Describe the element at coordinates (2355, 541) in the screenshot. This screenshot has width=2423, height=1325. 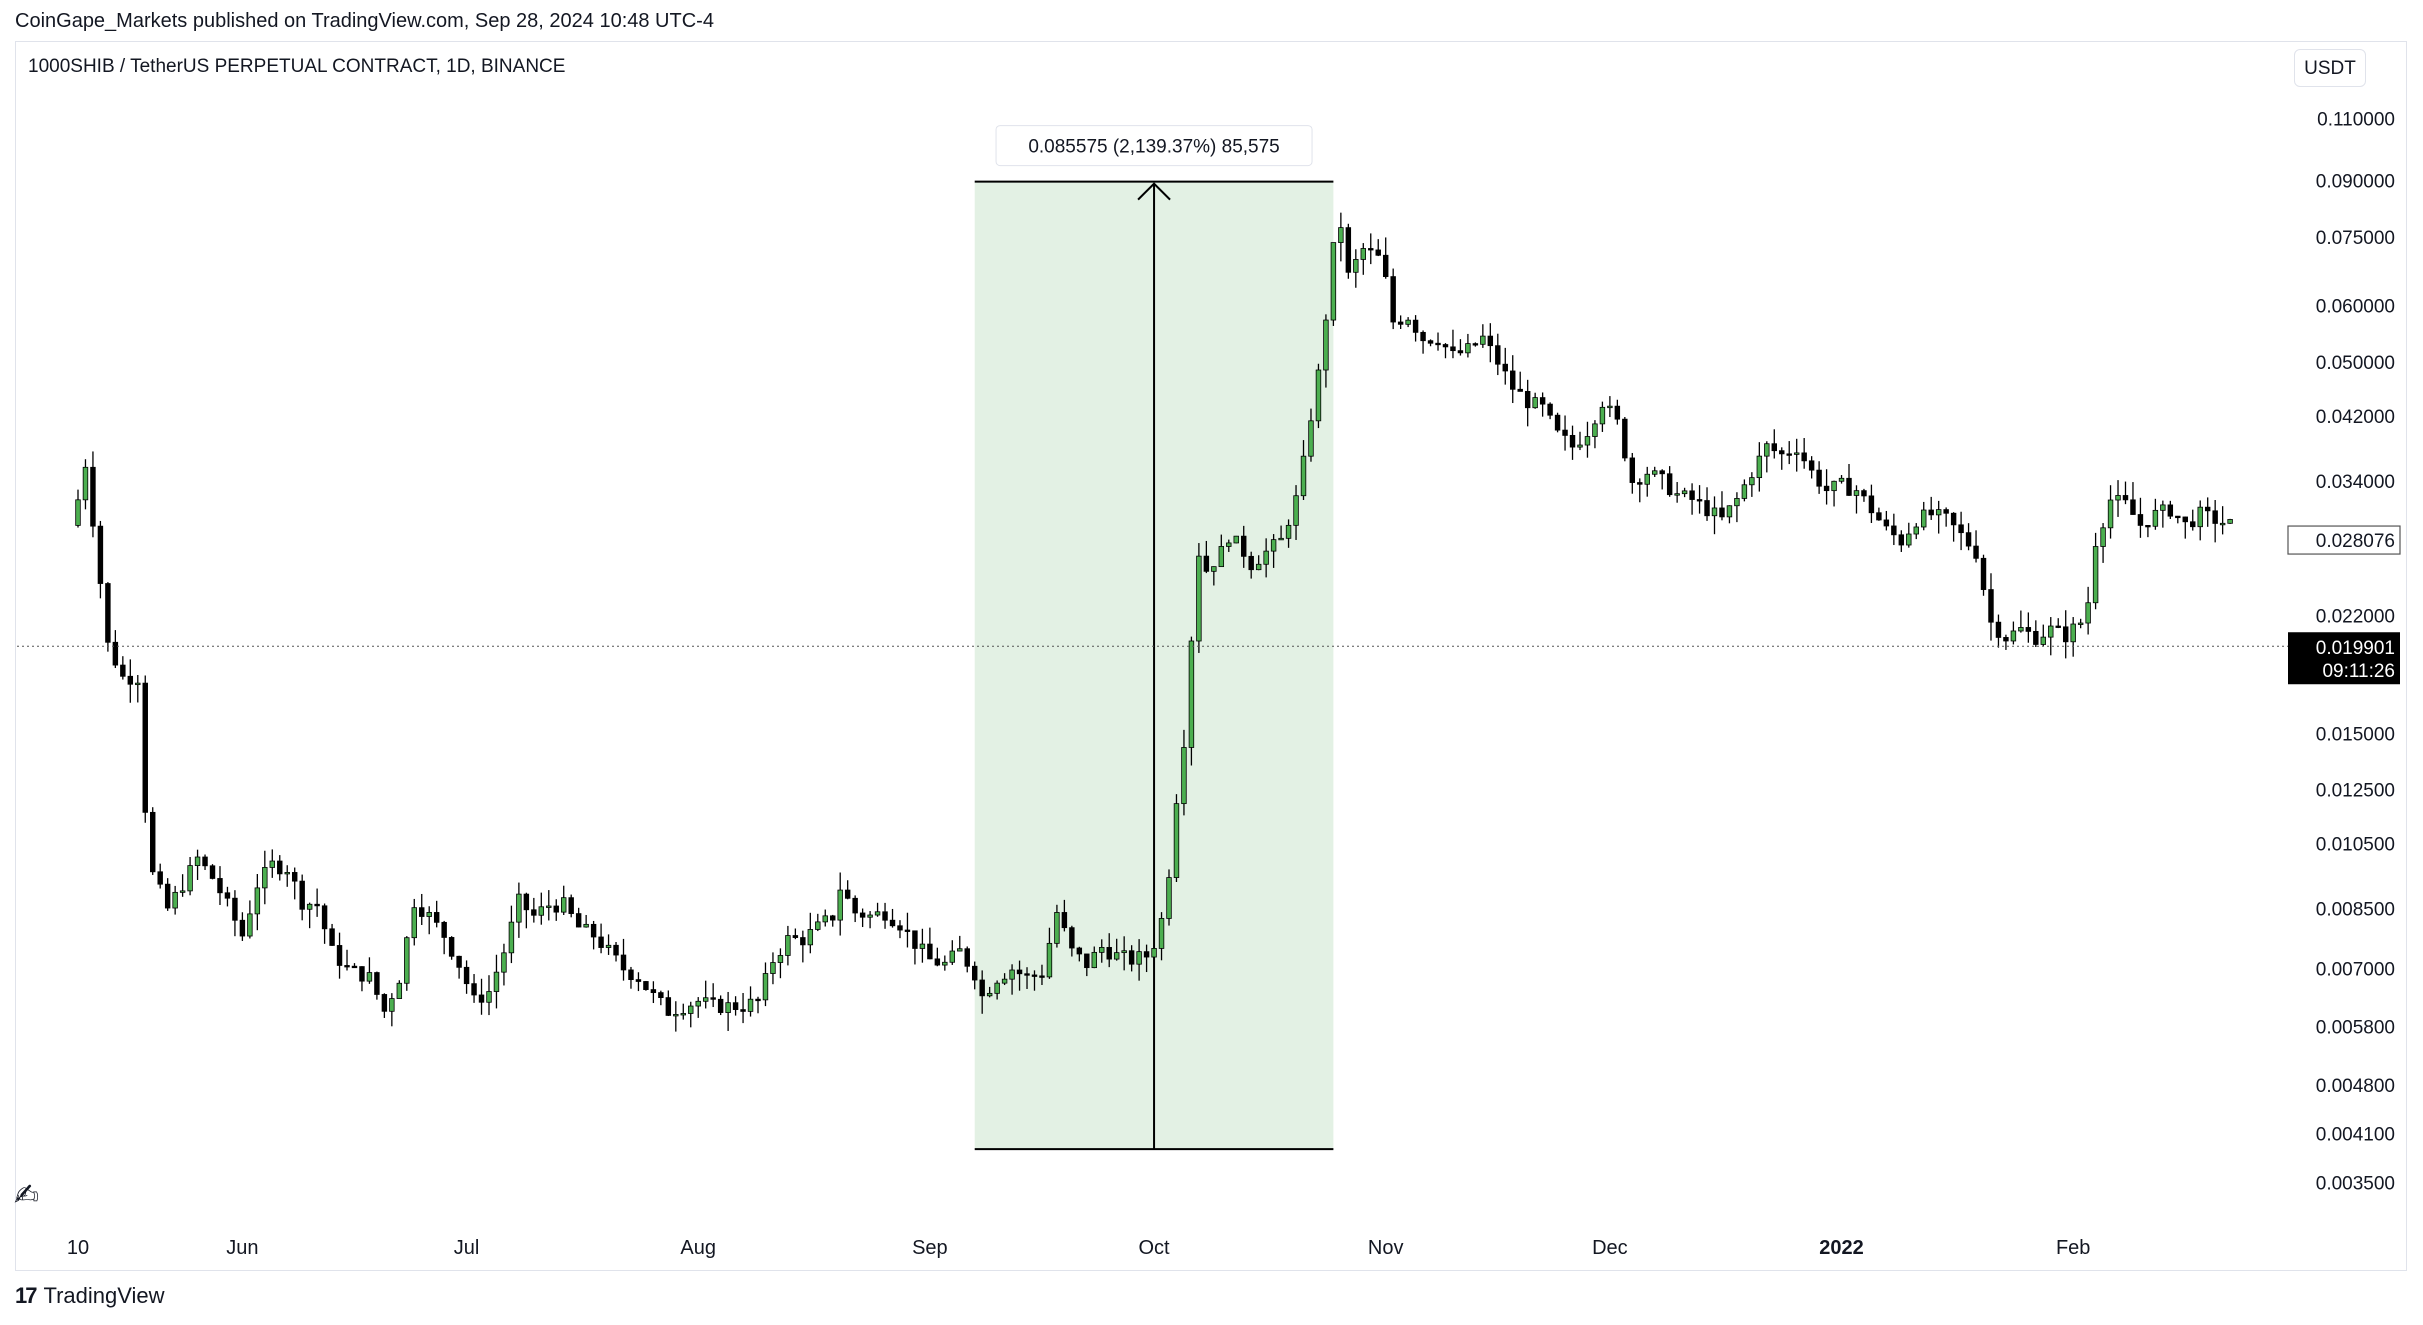
I see `prev-close-label: 0.028076` at that location.